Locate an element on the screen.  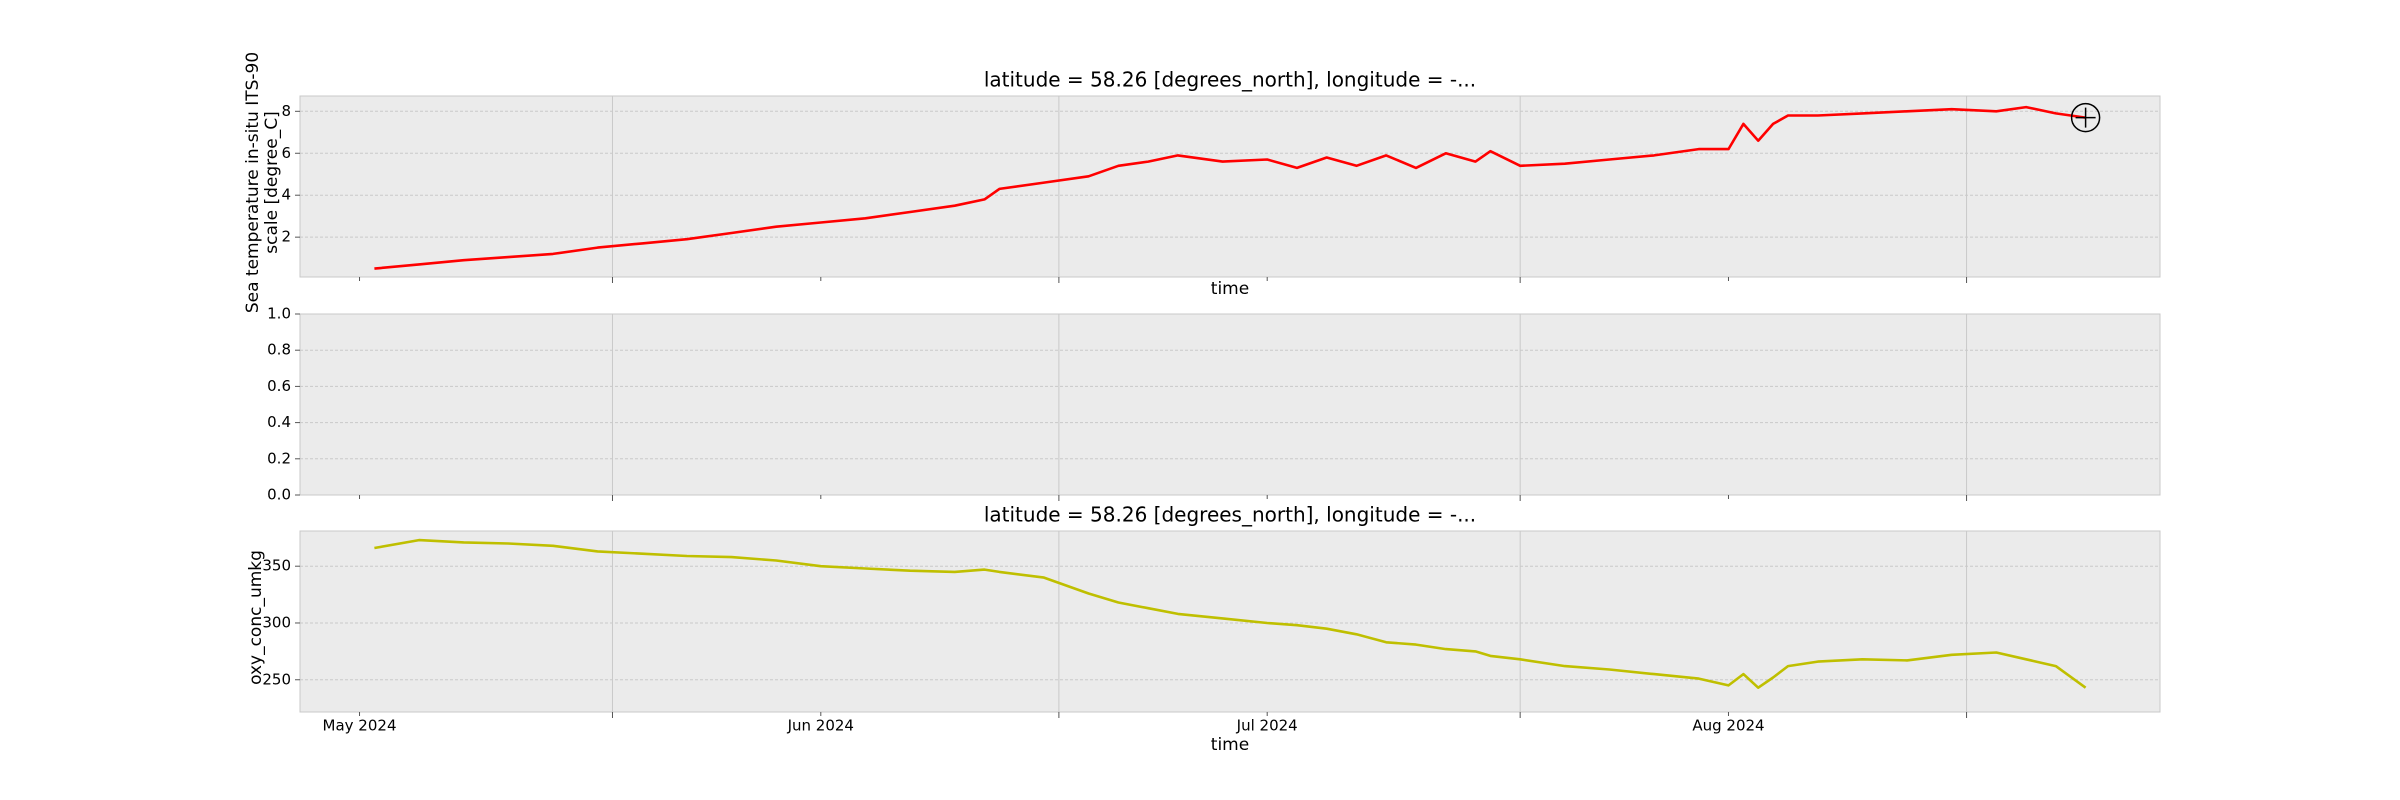
y-axis-label: oxy_conc_umkg is located at coordinates (256, 617).